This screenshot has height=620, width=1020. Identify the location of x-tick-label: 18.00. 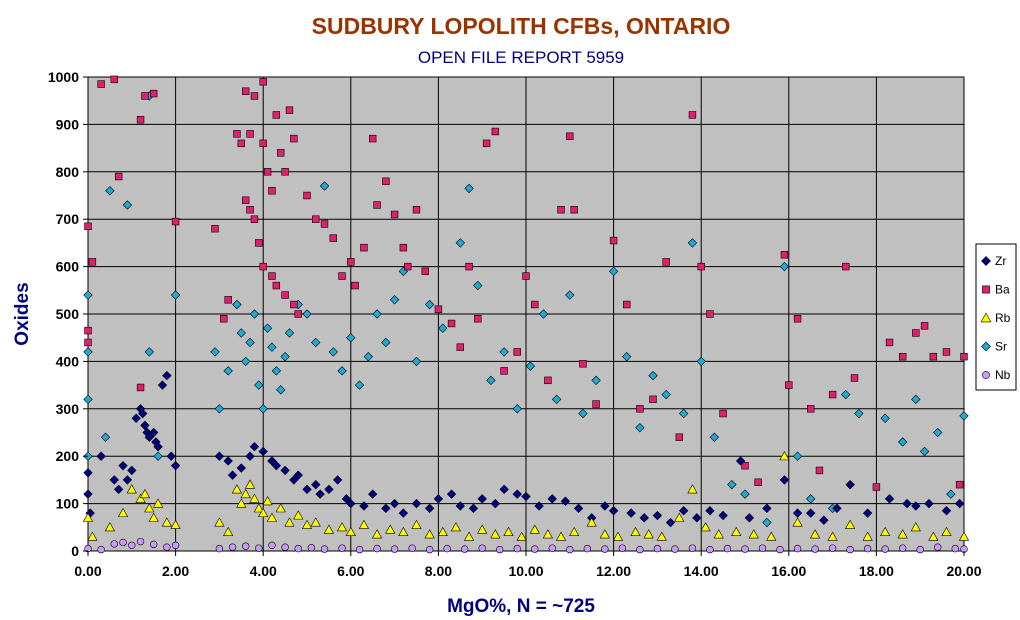
(876, 571).